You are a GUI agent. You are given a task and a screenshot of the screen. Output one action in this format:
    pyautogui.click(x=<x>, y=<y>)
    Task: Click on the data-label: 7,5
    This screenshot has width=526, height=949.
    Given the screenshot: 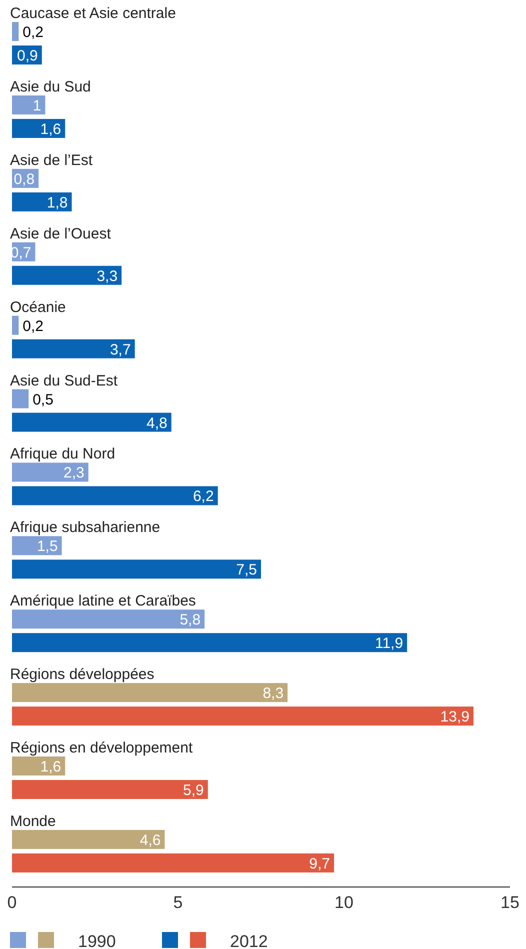 What is the action you would take?
    pyautogui.click(x=246, y=570)
    